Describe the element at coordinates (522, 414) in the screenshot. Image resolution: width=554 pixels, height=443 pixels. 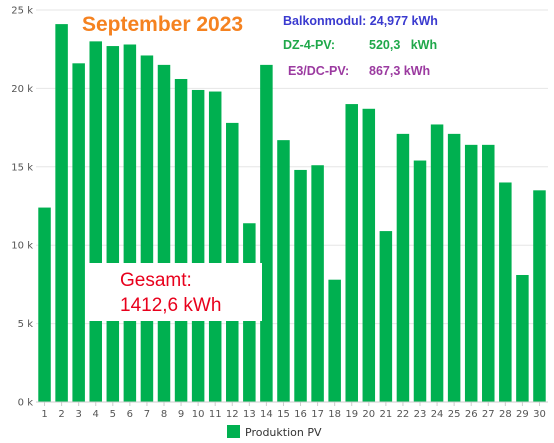
I see `x-tick-label: 29` at that location.